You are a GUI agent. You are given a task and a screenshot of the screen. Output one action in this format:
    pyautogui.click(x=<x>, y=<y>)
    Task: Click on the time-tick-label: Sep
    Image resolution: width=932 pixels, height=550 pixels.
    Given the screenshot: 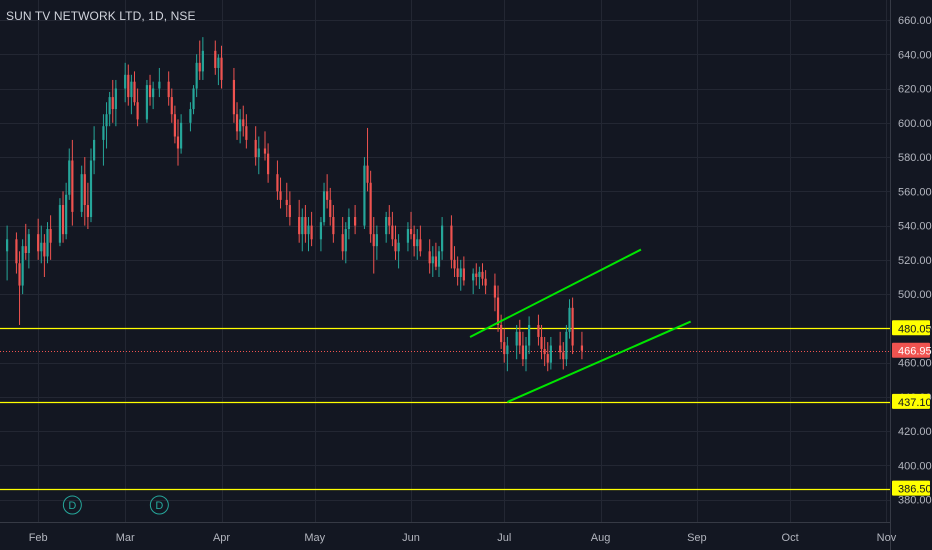 What is the action you would take?
    pyautogui.click(x=697, y=538)
    